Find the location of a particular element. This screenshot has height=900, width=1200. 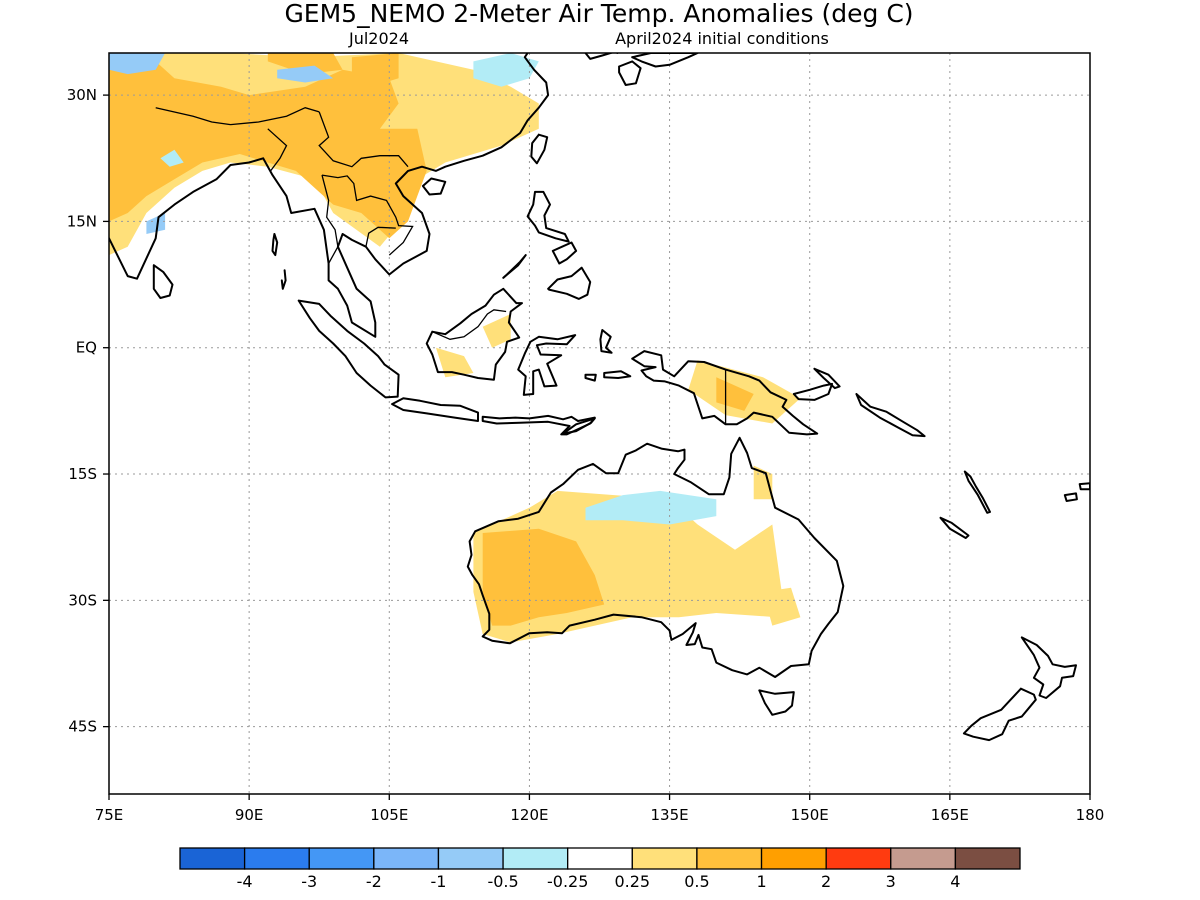

coastline-vanuatu is located at coordinates (977, 492).